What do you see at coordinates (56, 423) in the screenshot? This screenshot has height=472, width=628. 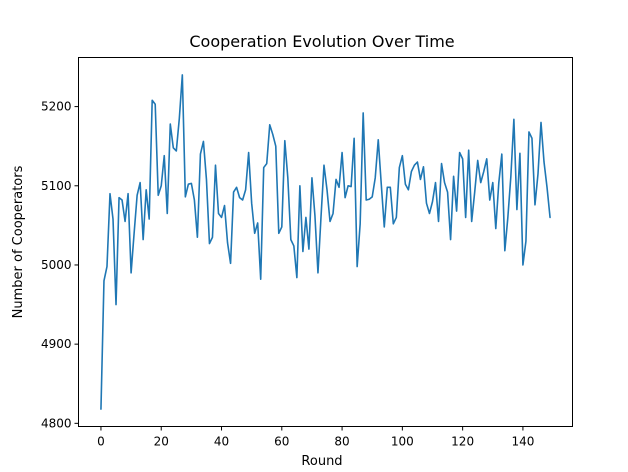 I see `y-tick-label: 4800` at bounding box center [56, 423].